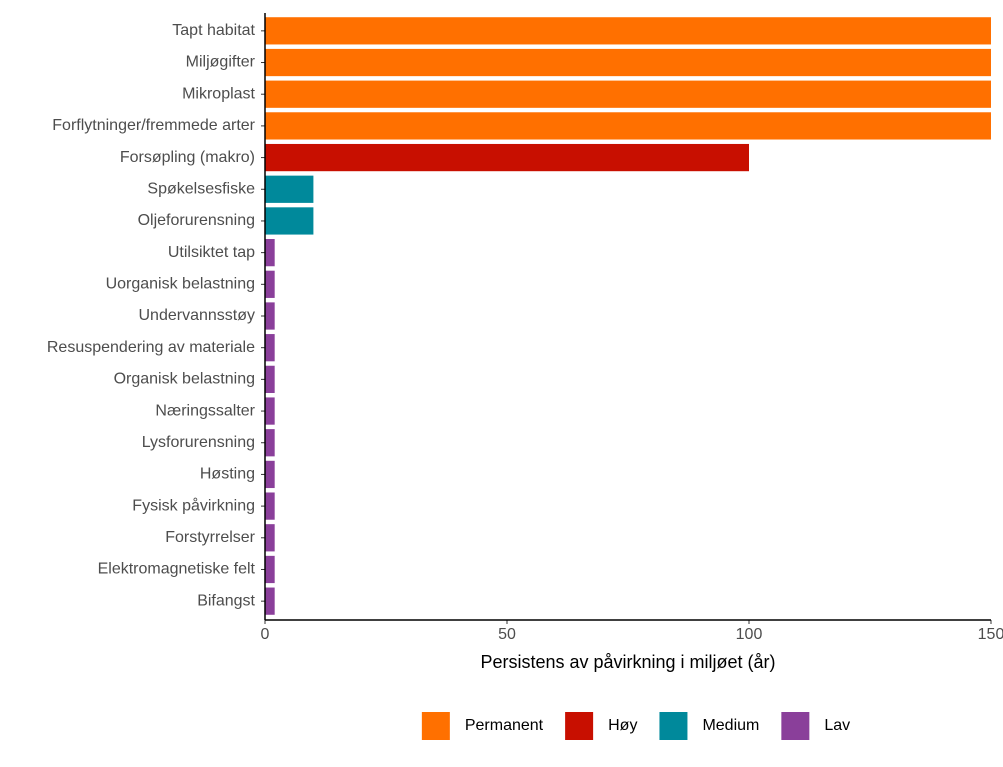  Describe the element at coordinates (151, 347) in the screenshot. I see `y-tick-label: Resuspendering av materiale` at that location.